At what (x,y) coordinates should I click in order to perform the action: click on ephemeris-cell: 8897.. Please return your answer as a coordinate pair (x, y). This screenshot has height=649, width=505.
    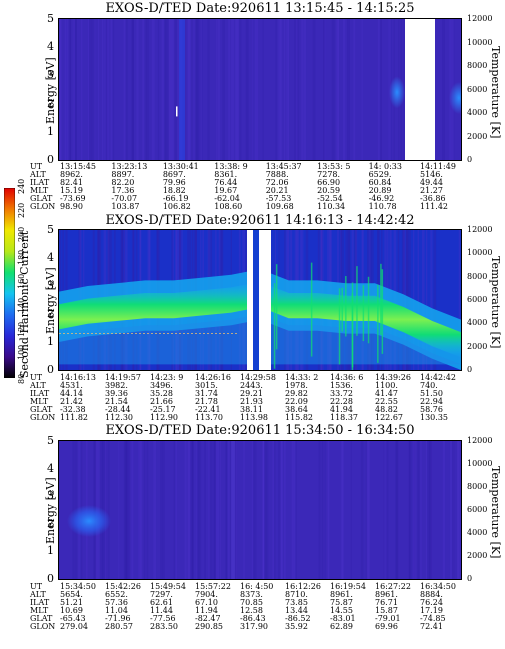
    Looking at the image, I should click on (123, 174).